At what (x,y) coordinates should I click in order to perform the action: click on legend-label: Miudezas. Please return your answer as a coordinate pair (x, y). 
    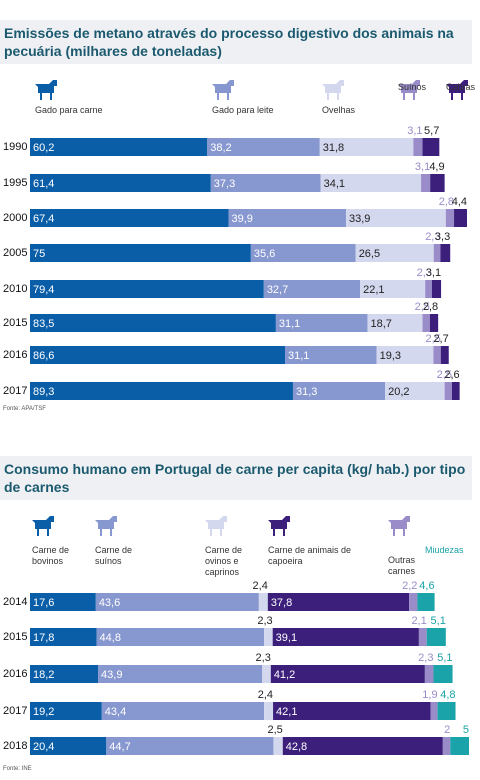
    Looking at the image, I should click on (444, 550).